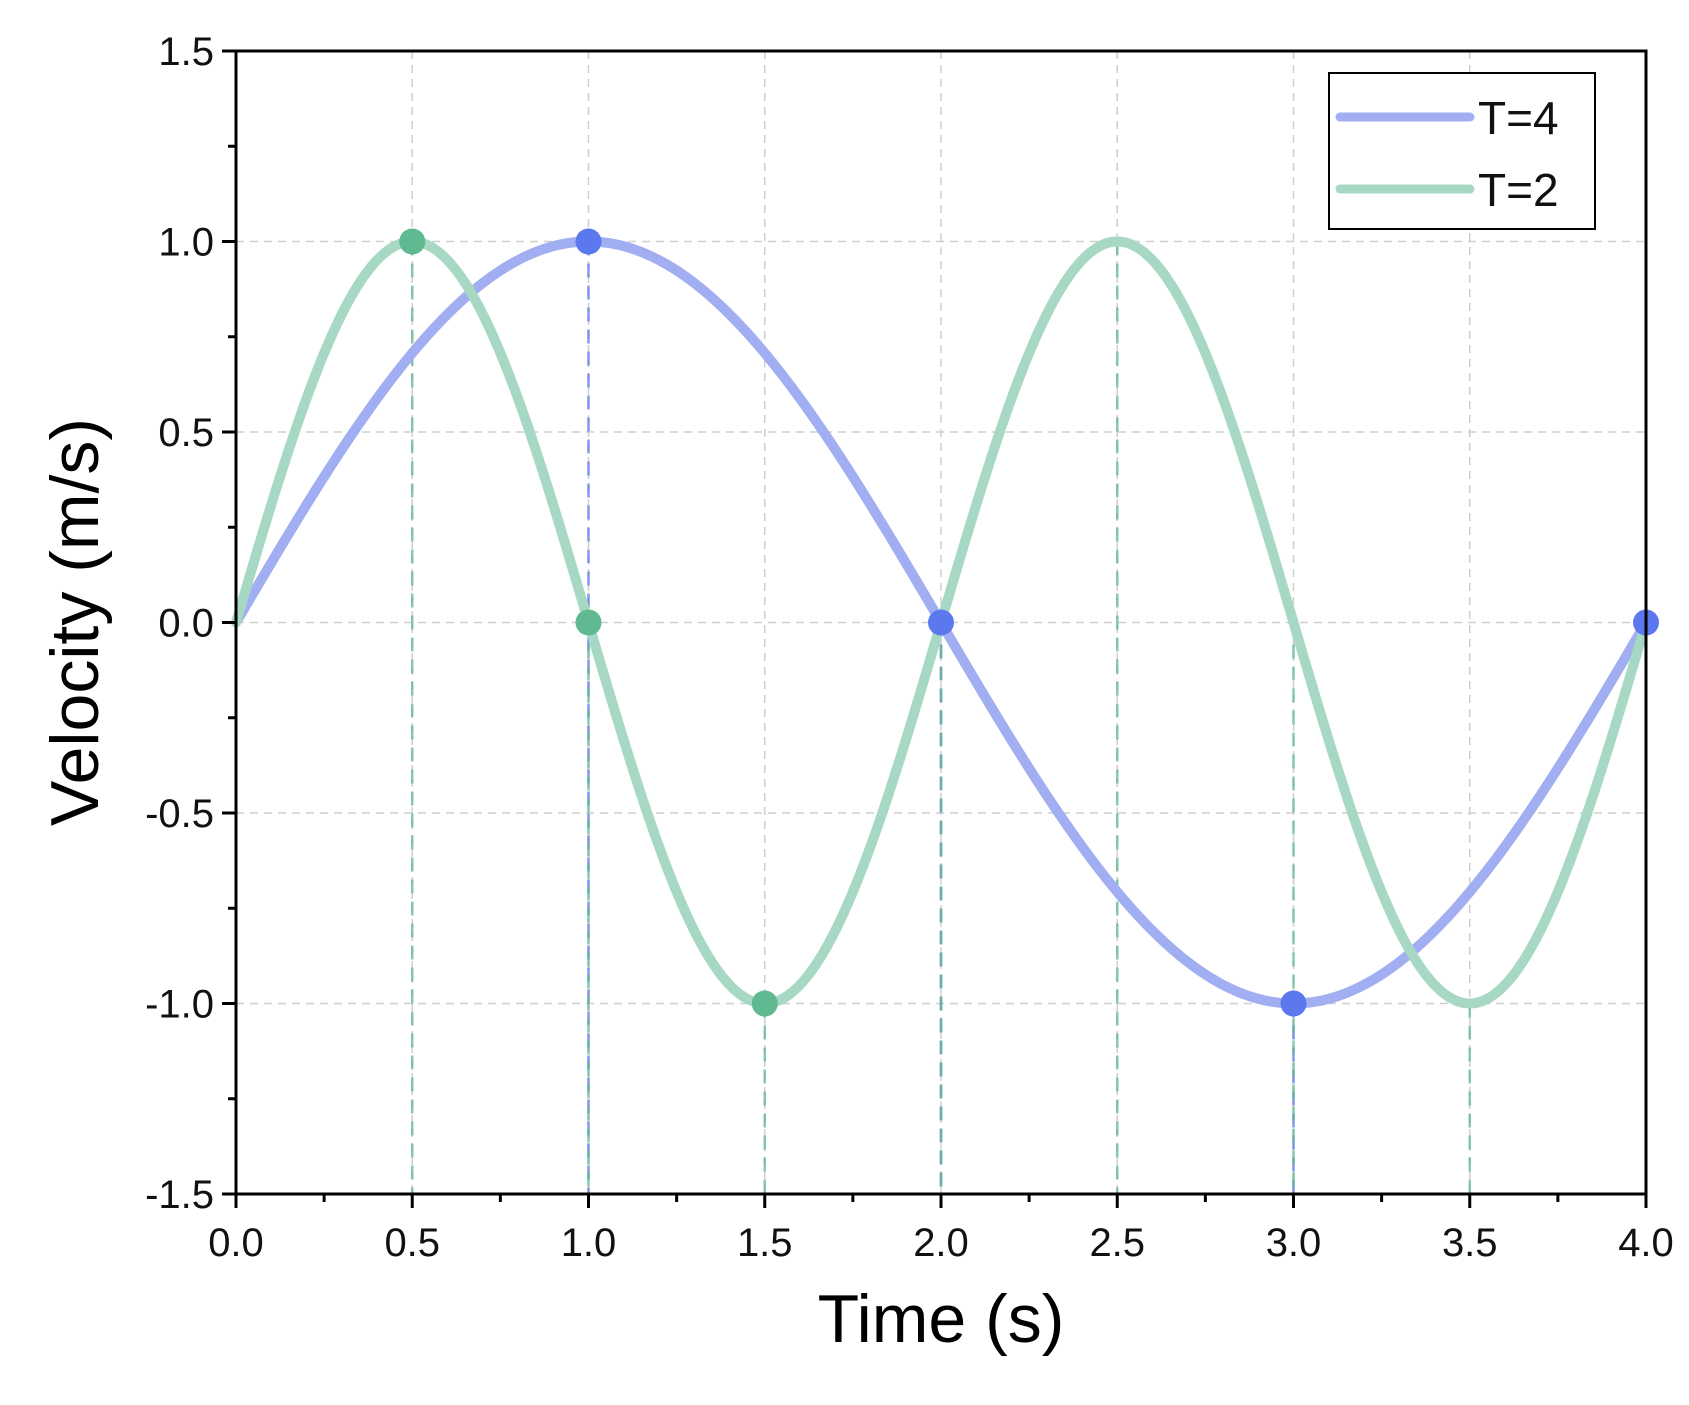  What do you see at coordinates (941, 1319) in the screenshot?
I see `x-axis-title: Time (s)` at bounding box center [941, 1319].